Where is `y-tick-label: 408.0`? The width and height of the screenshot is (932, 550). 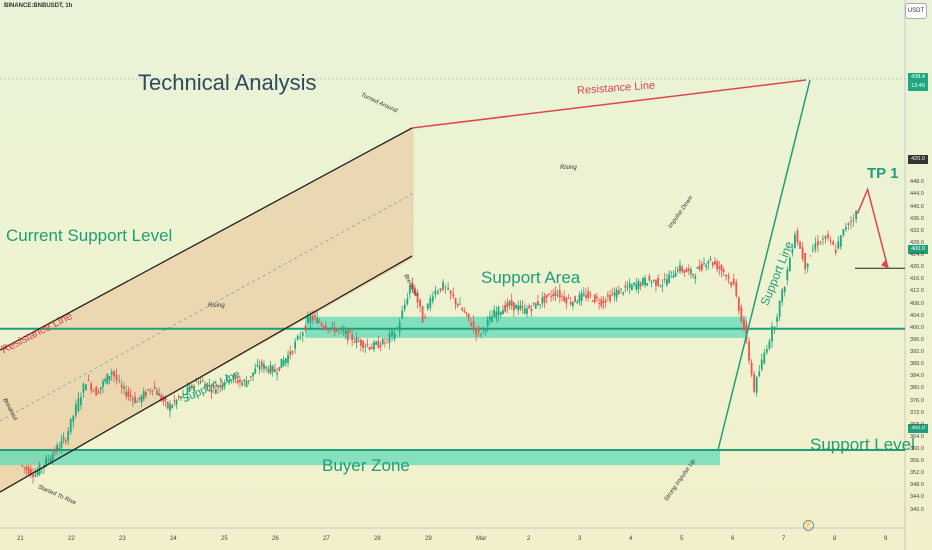
y-tick-label: 408.0 is located at coordinates (917, 303).